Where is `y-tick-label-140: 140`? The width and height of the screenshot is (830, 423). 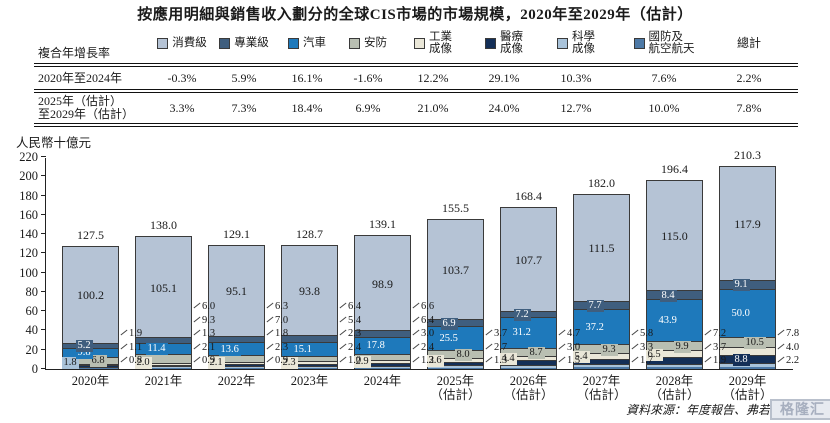
y-tick-label-140: 140 is located at coordinates (28, 234).